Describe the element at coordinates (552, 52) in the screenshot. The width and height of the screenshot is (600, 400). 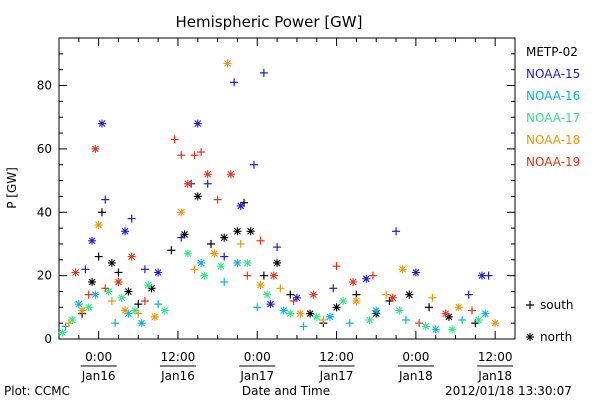
I see `legend-entry-metp-02: METP-02` at that location.